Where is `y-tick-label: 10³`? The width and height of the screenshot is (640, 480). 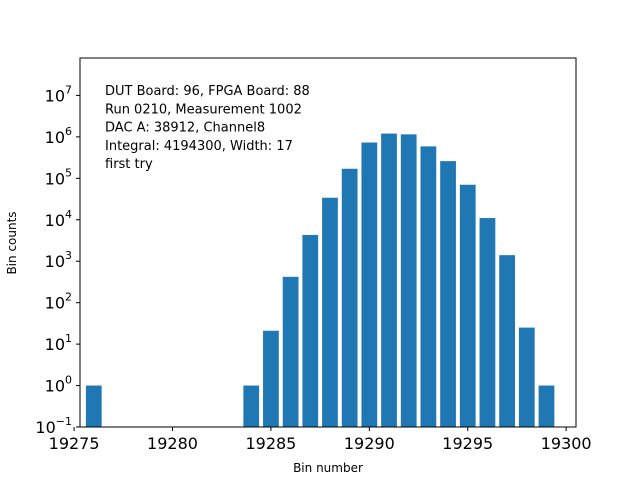 y-tick-label: 10³ is located at coordinates (58, 260).